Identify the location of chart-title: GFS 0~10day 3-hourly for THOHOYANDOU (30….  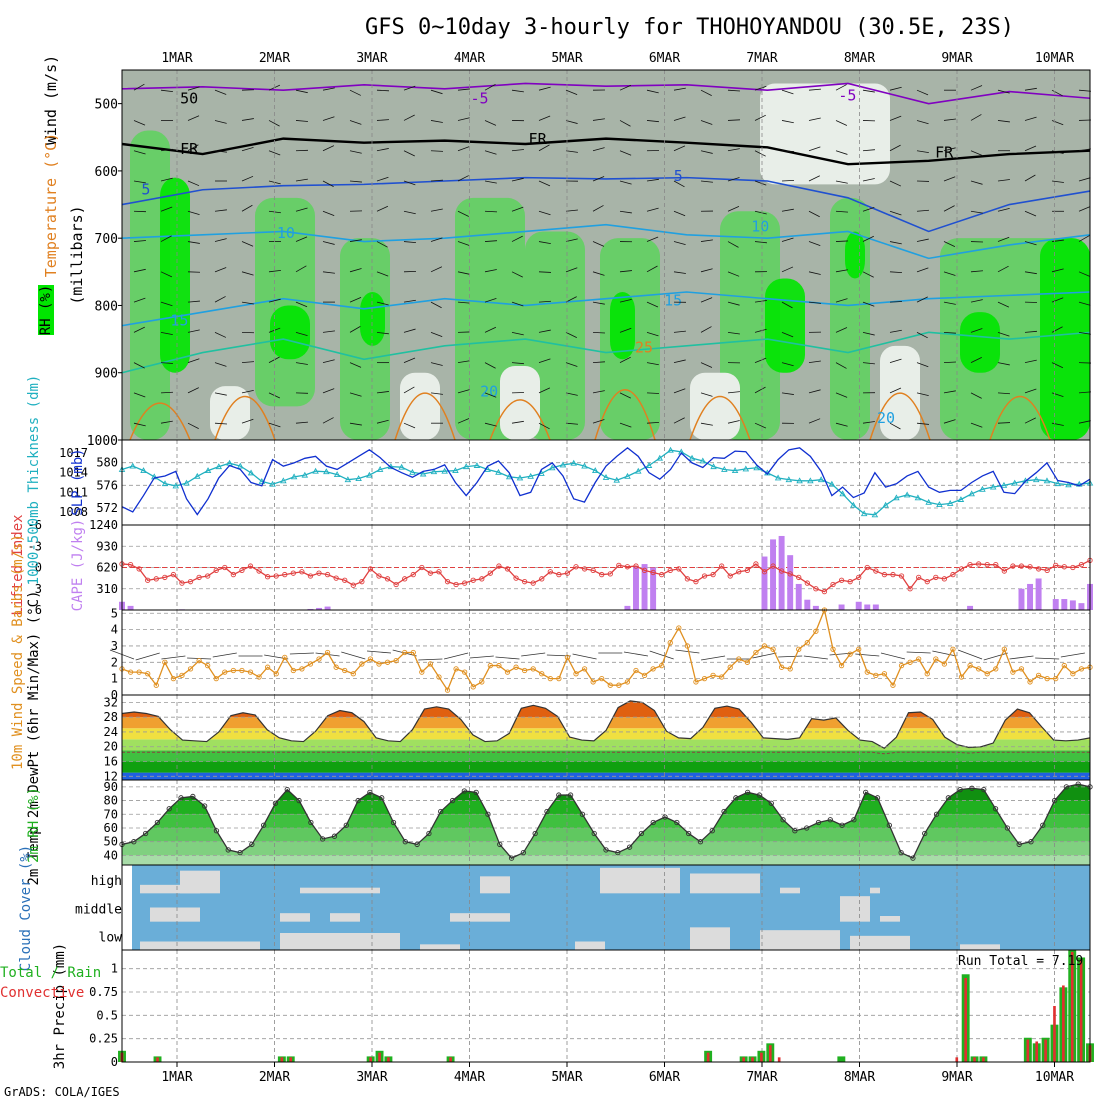
(689, 27).